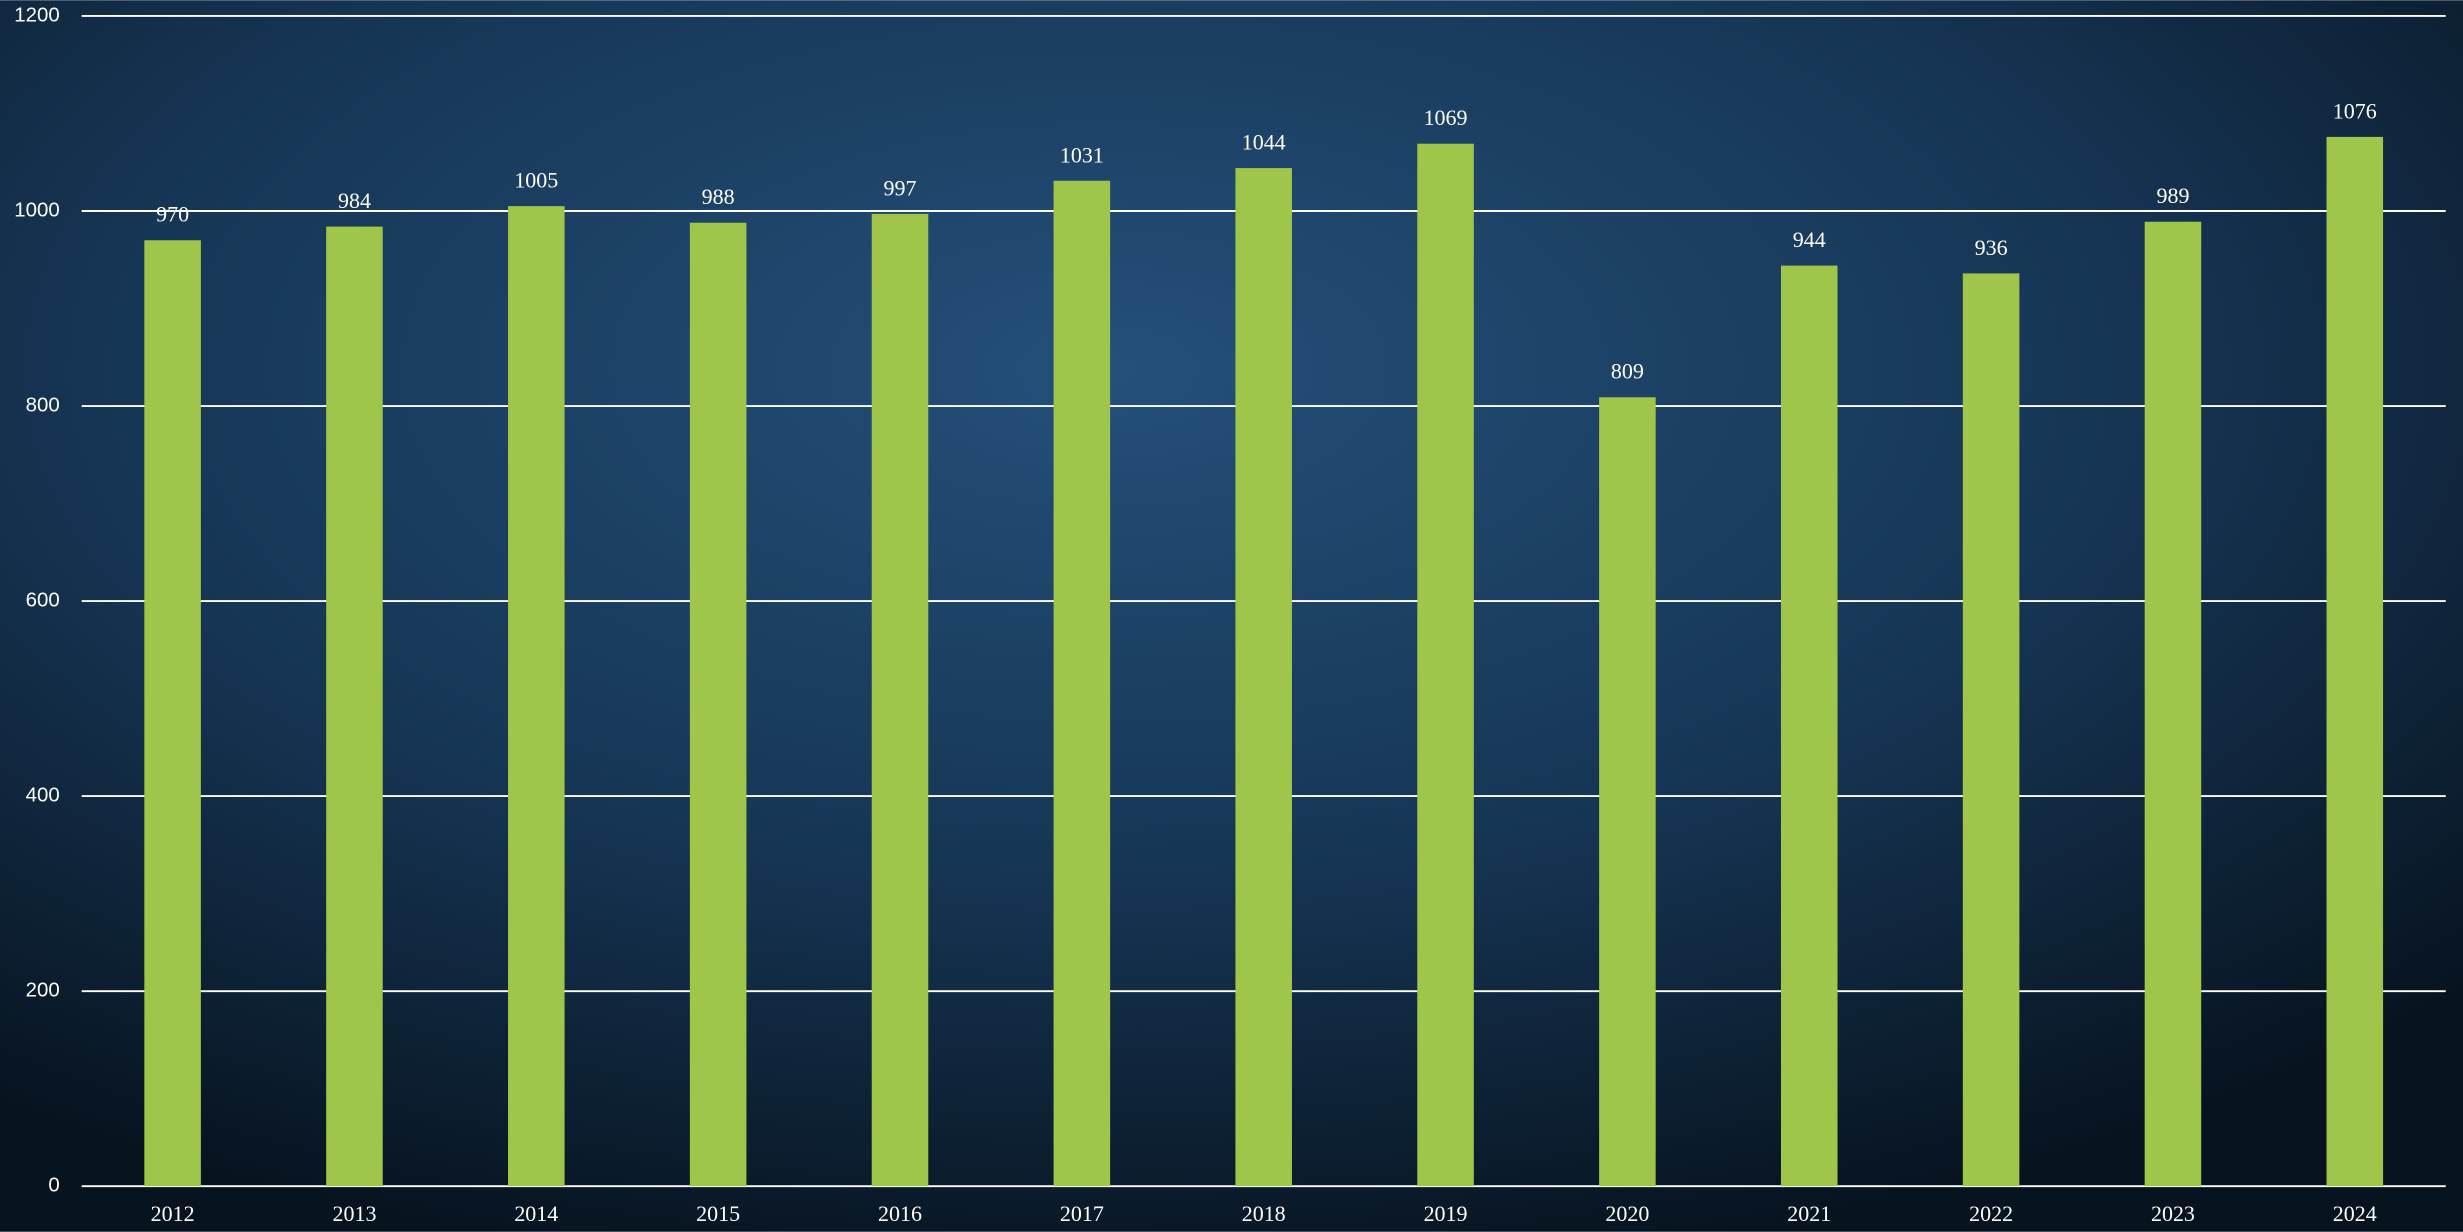 The height and width of the screenshot is (1232, 2463). I want to click on y-tick-label: 1000, so click(36, 210).